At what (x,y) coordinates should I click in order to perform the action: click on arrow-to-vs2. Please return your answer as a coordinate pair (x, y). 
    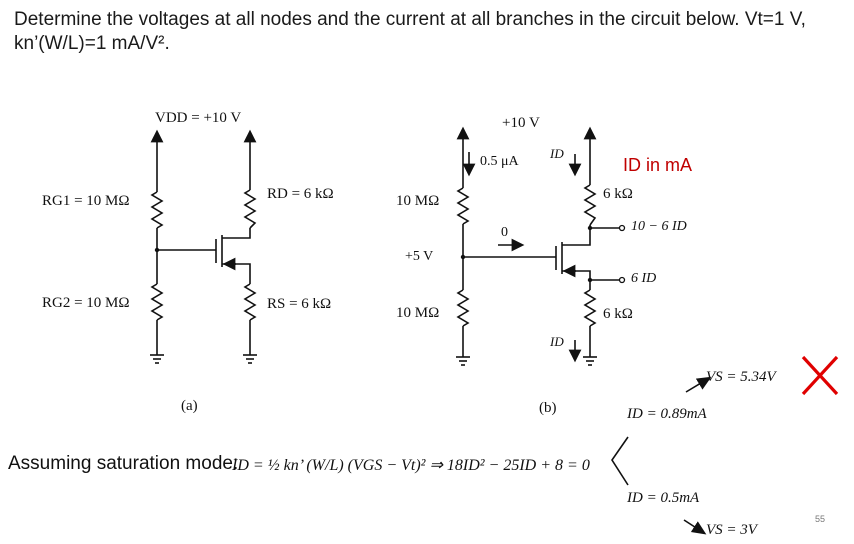
    Looking at the image, I should click on (695, 527).